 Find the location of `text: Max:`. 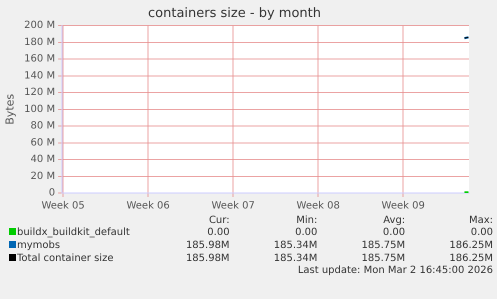

text: Max: is located at coordinates (481, 220).